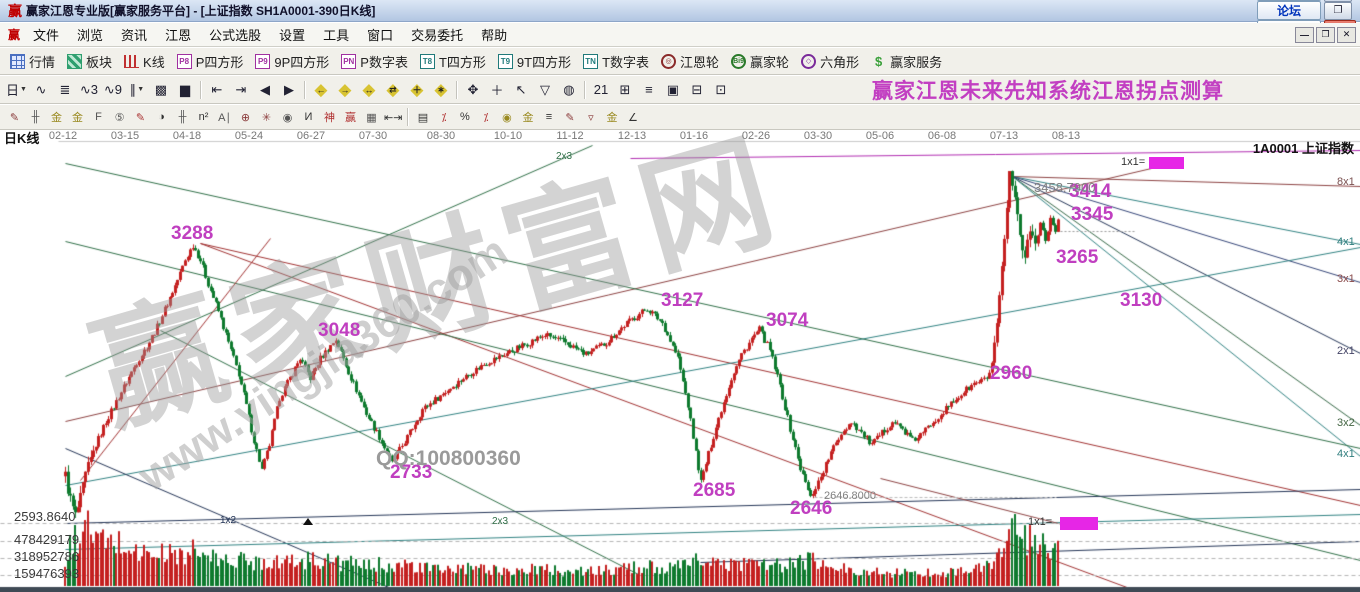 The width and height of the screenshot is (1360, 592). Describe the element at coordinates (473, 89) in the screenshot. I see `pan-hand-button: ✥` at that location.